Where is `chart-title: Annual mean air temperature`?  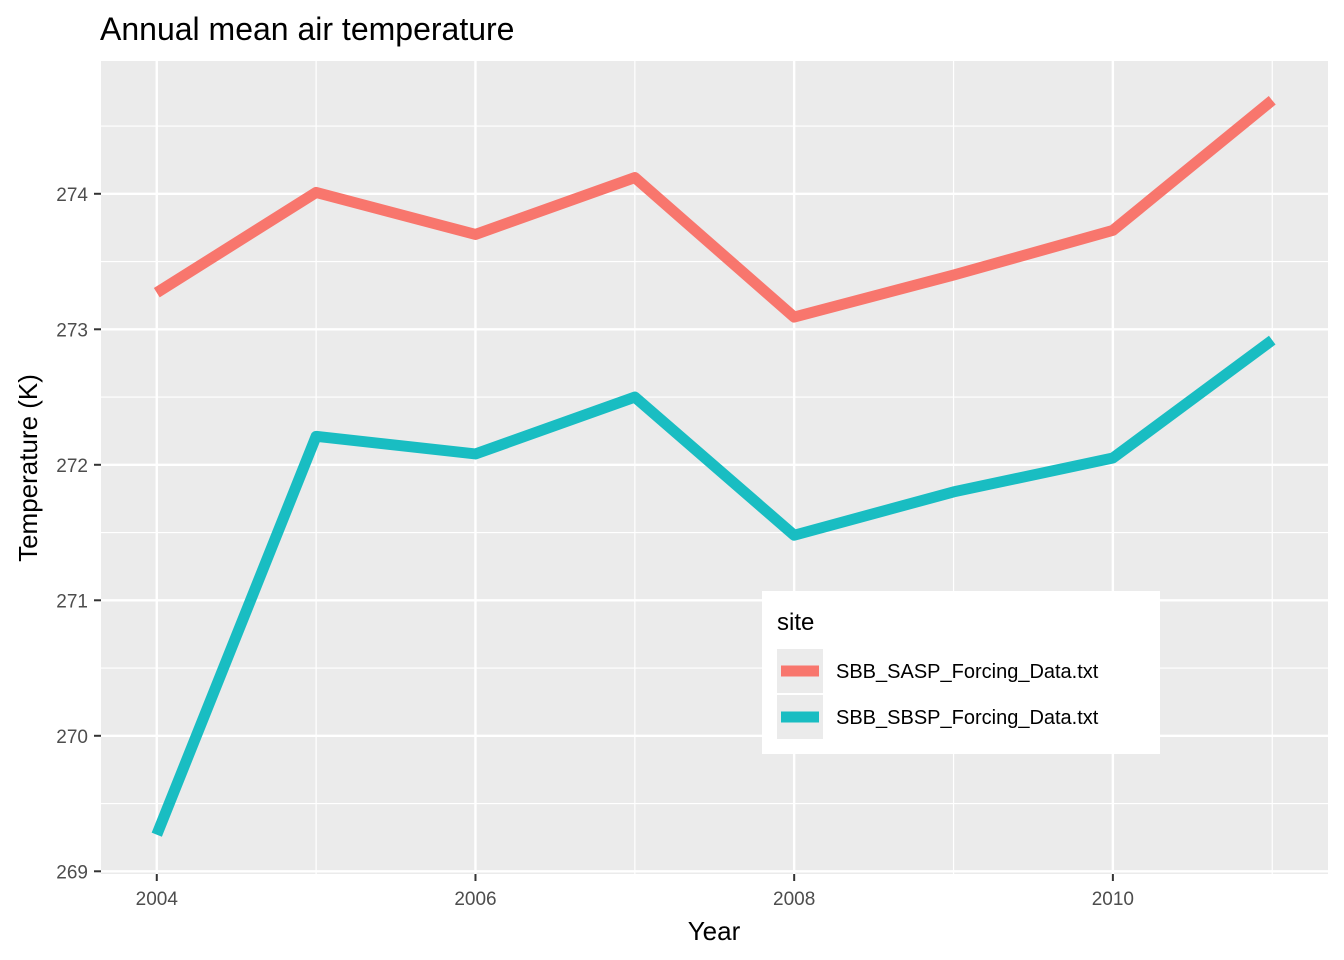
chart-title: Annual mean air temperature is located at coordinates (307, 29).